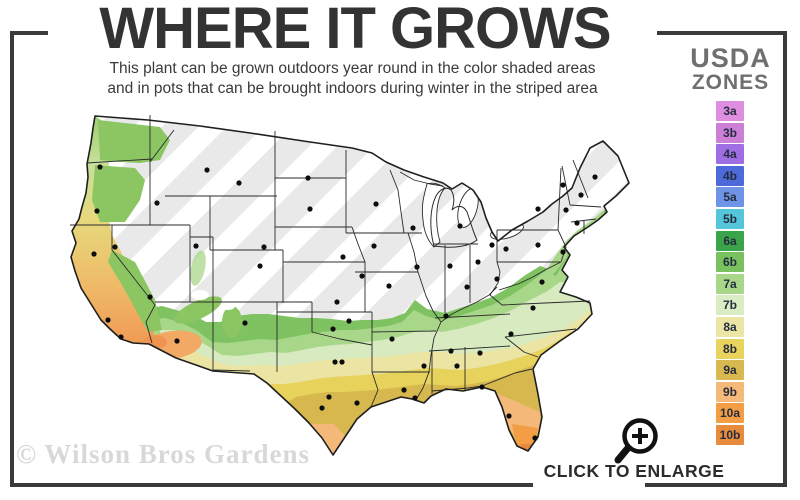 The image size is (800, 500). I want to click on legend-zone-5a: 5a, so click(730, 197).